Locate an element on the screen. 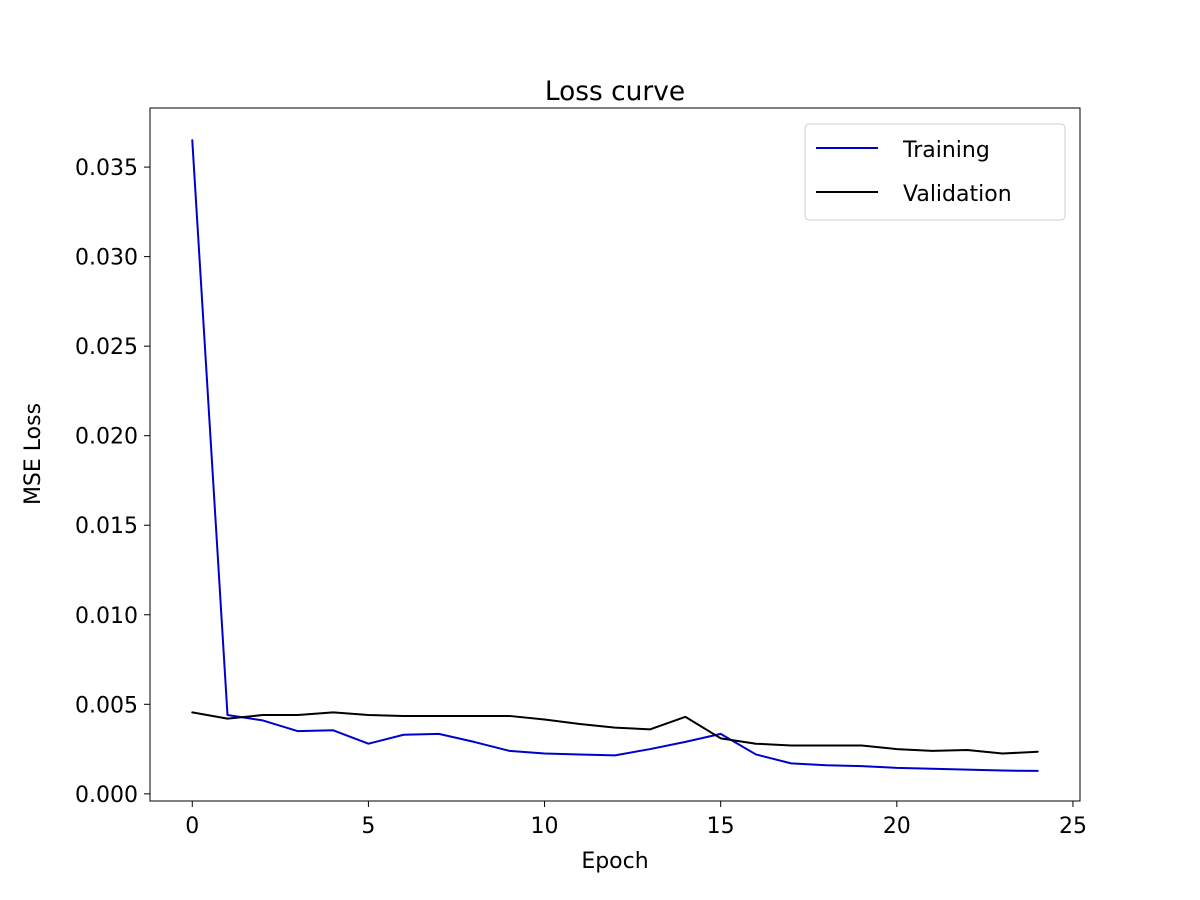 The height and width of the screenshot is (900, 1200). y-axis-ticks: 0.000 0.005 0.010 0.015 0.020 0.025 0.030 0.035 is located at coordinates (112, 482).